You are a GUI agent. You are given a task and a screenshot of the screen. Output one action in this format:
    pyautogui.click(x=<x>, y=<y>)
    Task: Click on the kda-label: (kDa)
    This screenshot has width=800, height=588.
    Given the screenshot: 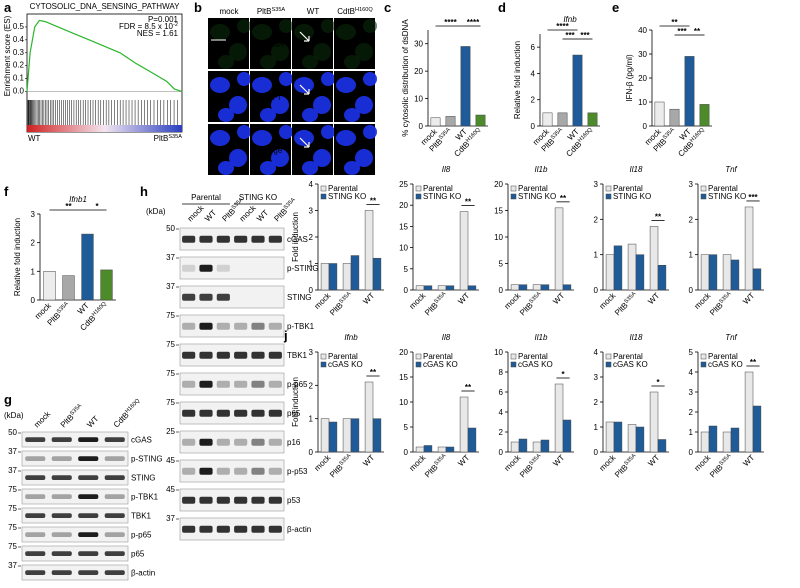 What is the action you would take?
    pyautogui.click(x=14, y=415)
    